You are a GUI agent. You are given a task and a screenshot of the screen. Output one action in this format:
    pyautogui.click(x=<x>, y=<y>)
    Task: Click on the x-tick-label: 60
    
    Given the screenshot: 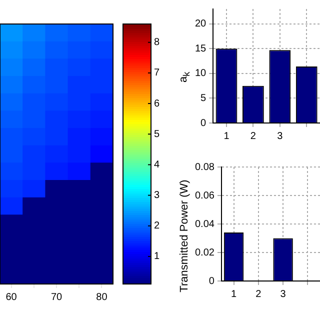 What is the action you would take?
    pyautogui.click(x=12, y=297)
    